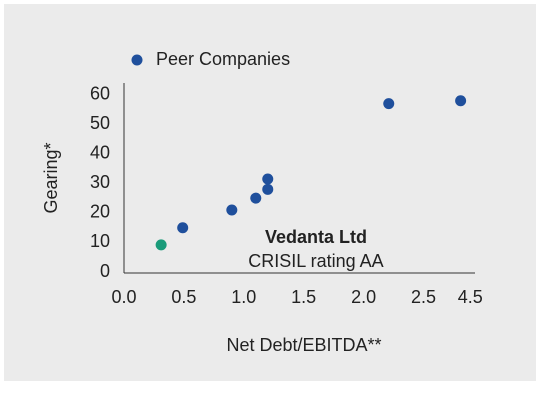 This screenshot has height=405, width=540. Describe the element at coordinates (243, 297) in the screenshot. I see `x-tick-label: 1.0` at that location.